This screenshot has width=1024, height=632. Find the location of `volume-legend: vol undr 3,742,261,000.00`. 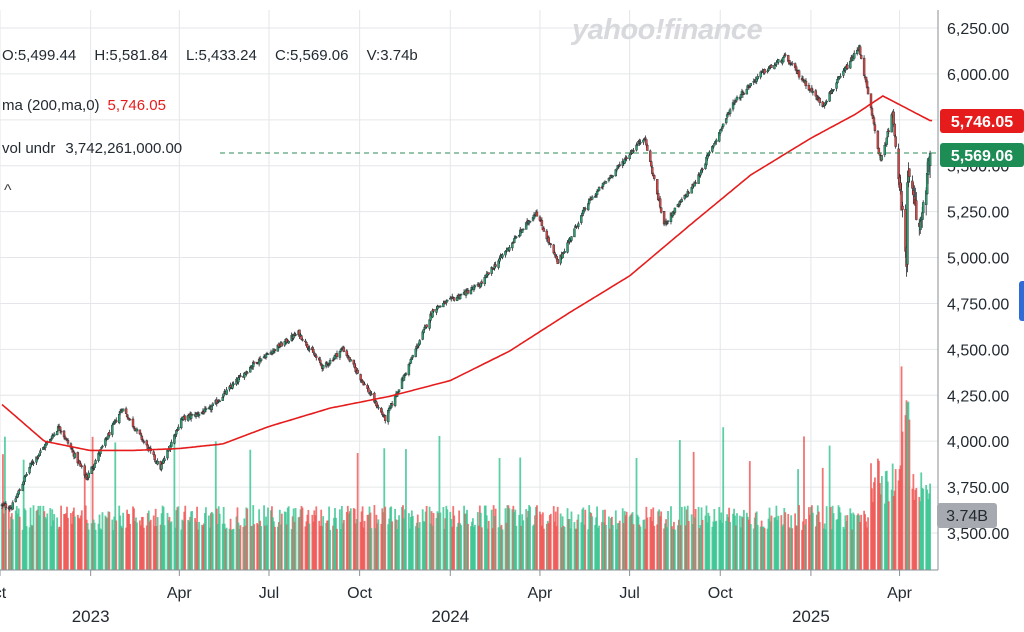

volume-legend: vol undr 3,742,261,000.00 is located at coordinates (92, 148).